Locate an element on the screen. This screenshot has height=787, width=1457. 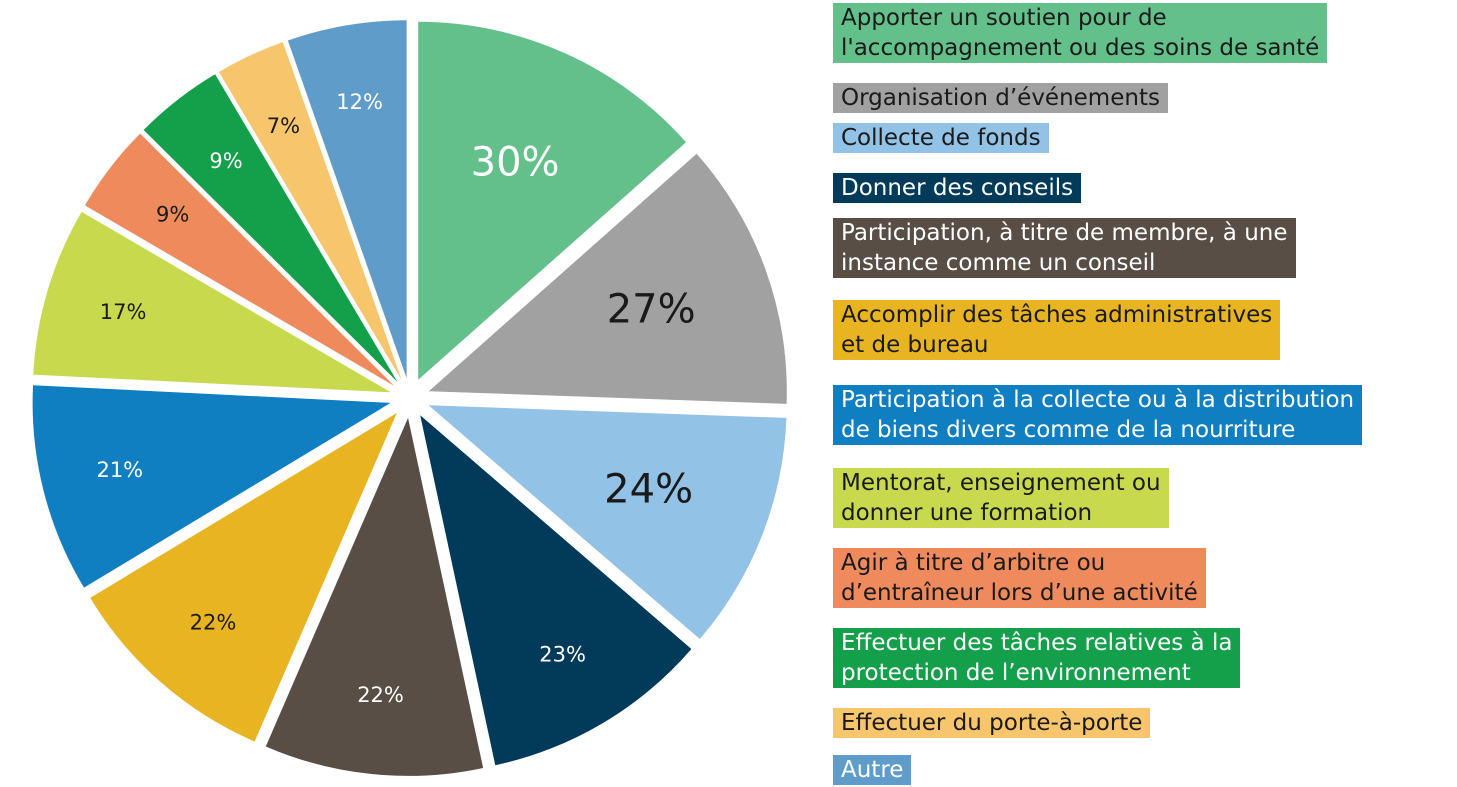
legend-entry: Collecte de fonds is located at coordinates (941, 138).